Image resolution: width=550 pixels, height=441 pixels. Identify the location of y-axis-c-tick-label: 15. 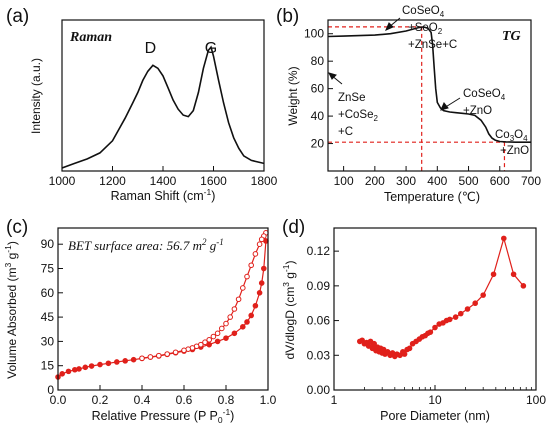
(48, 366).